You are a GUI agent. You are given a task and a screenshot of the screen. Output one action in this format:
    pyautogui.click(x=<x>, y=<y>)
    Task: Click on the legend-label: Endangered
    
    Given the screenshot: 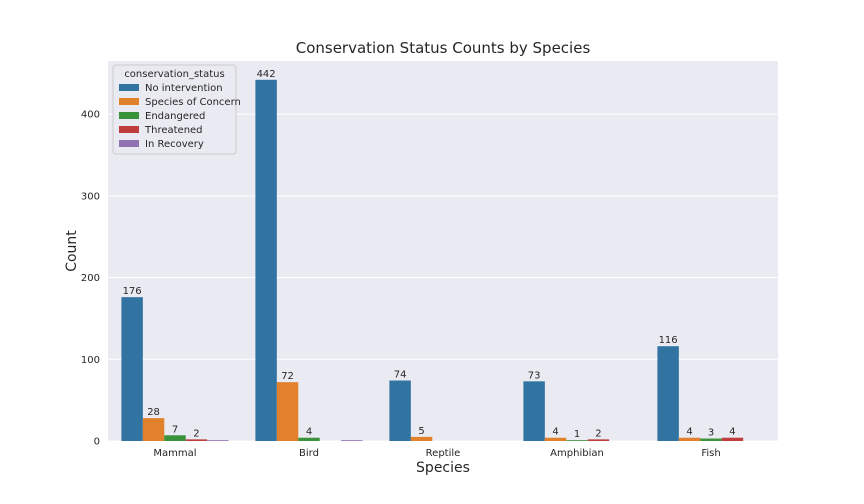 What is the action you would take?
    pyautogui.click(x=175, y=116)
    